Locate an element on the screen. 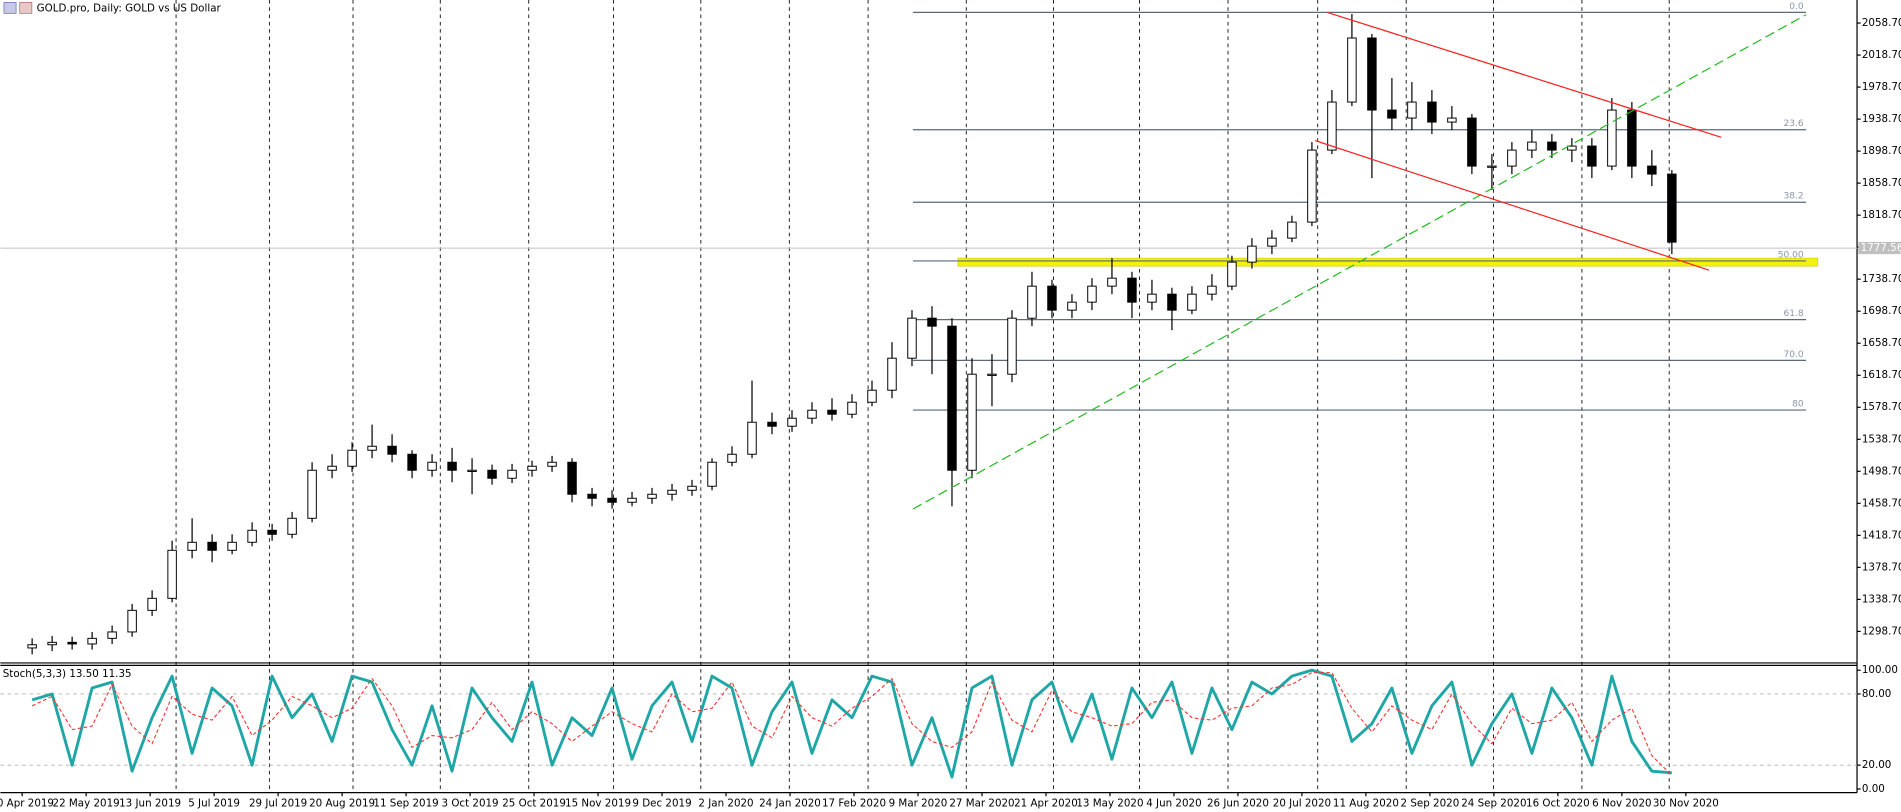 Image resolution: width=1901 pixels, height=812 pixels. x-tick-label: 16 Oct 2020 is located at coordinates (1558, 804).